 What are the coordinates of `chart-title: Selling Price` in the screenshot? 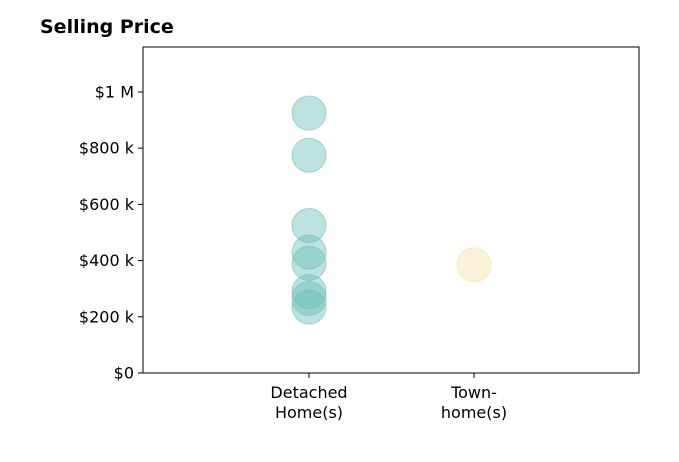 It's located at (107, 27).